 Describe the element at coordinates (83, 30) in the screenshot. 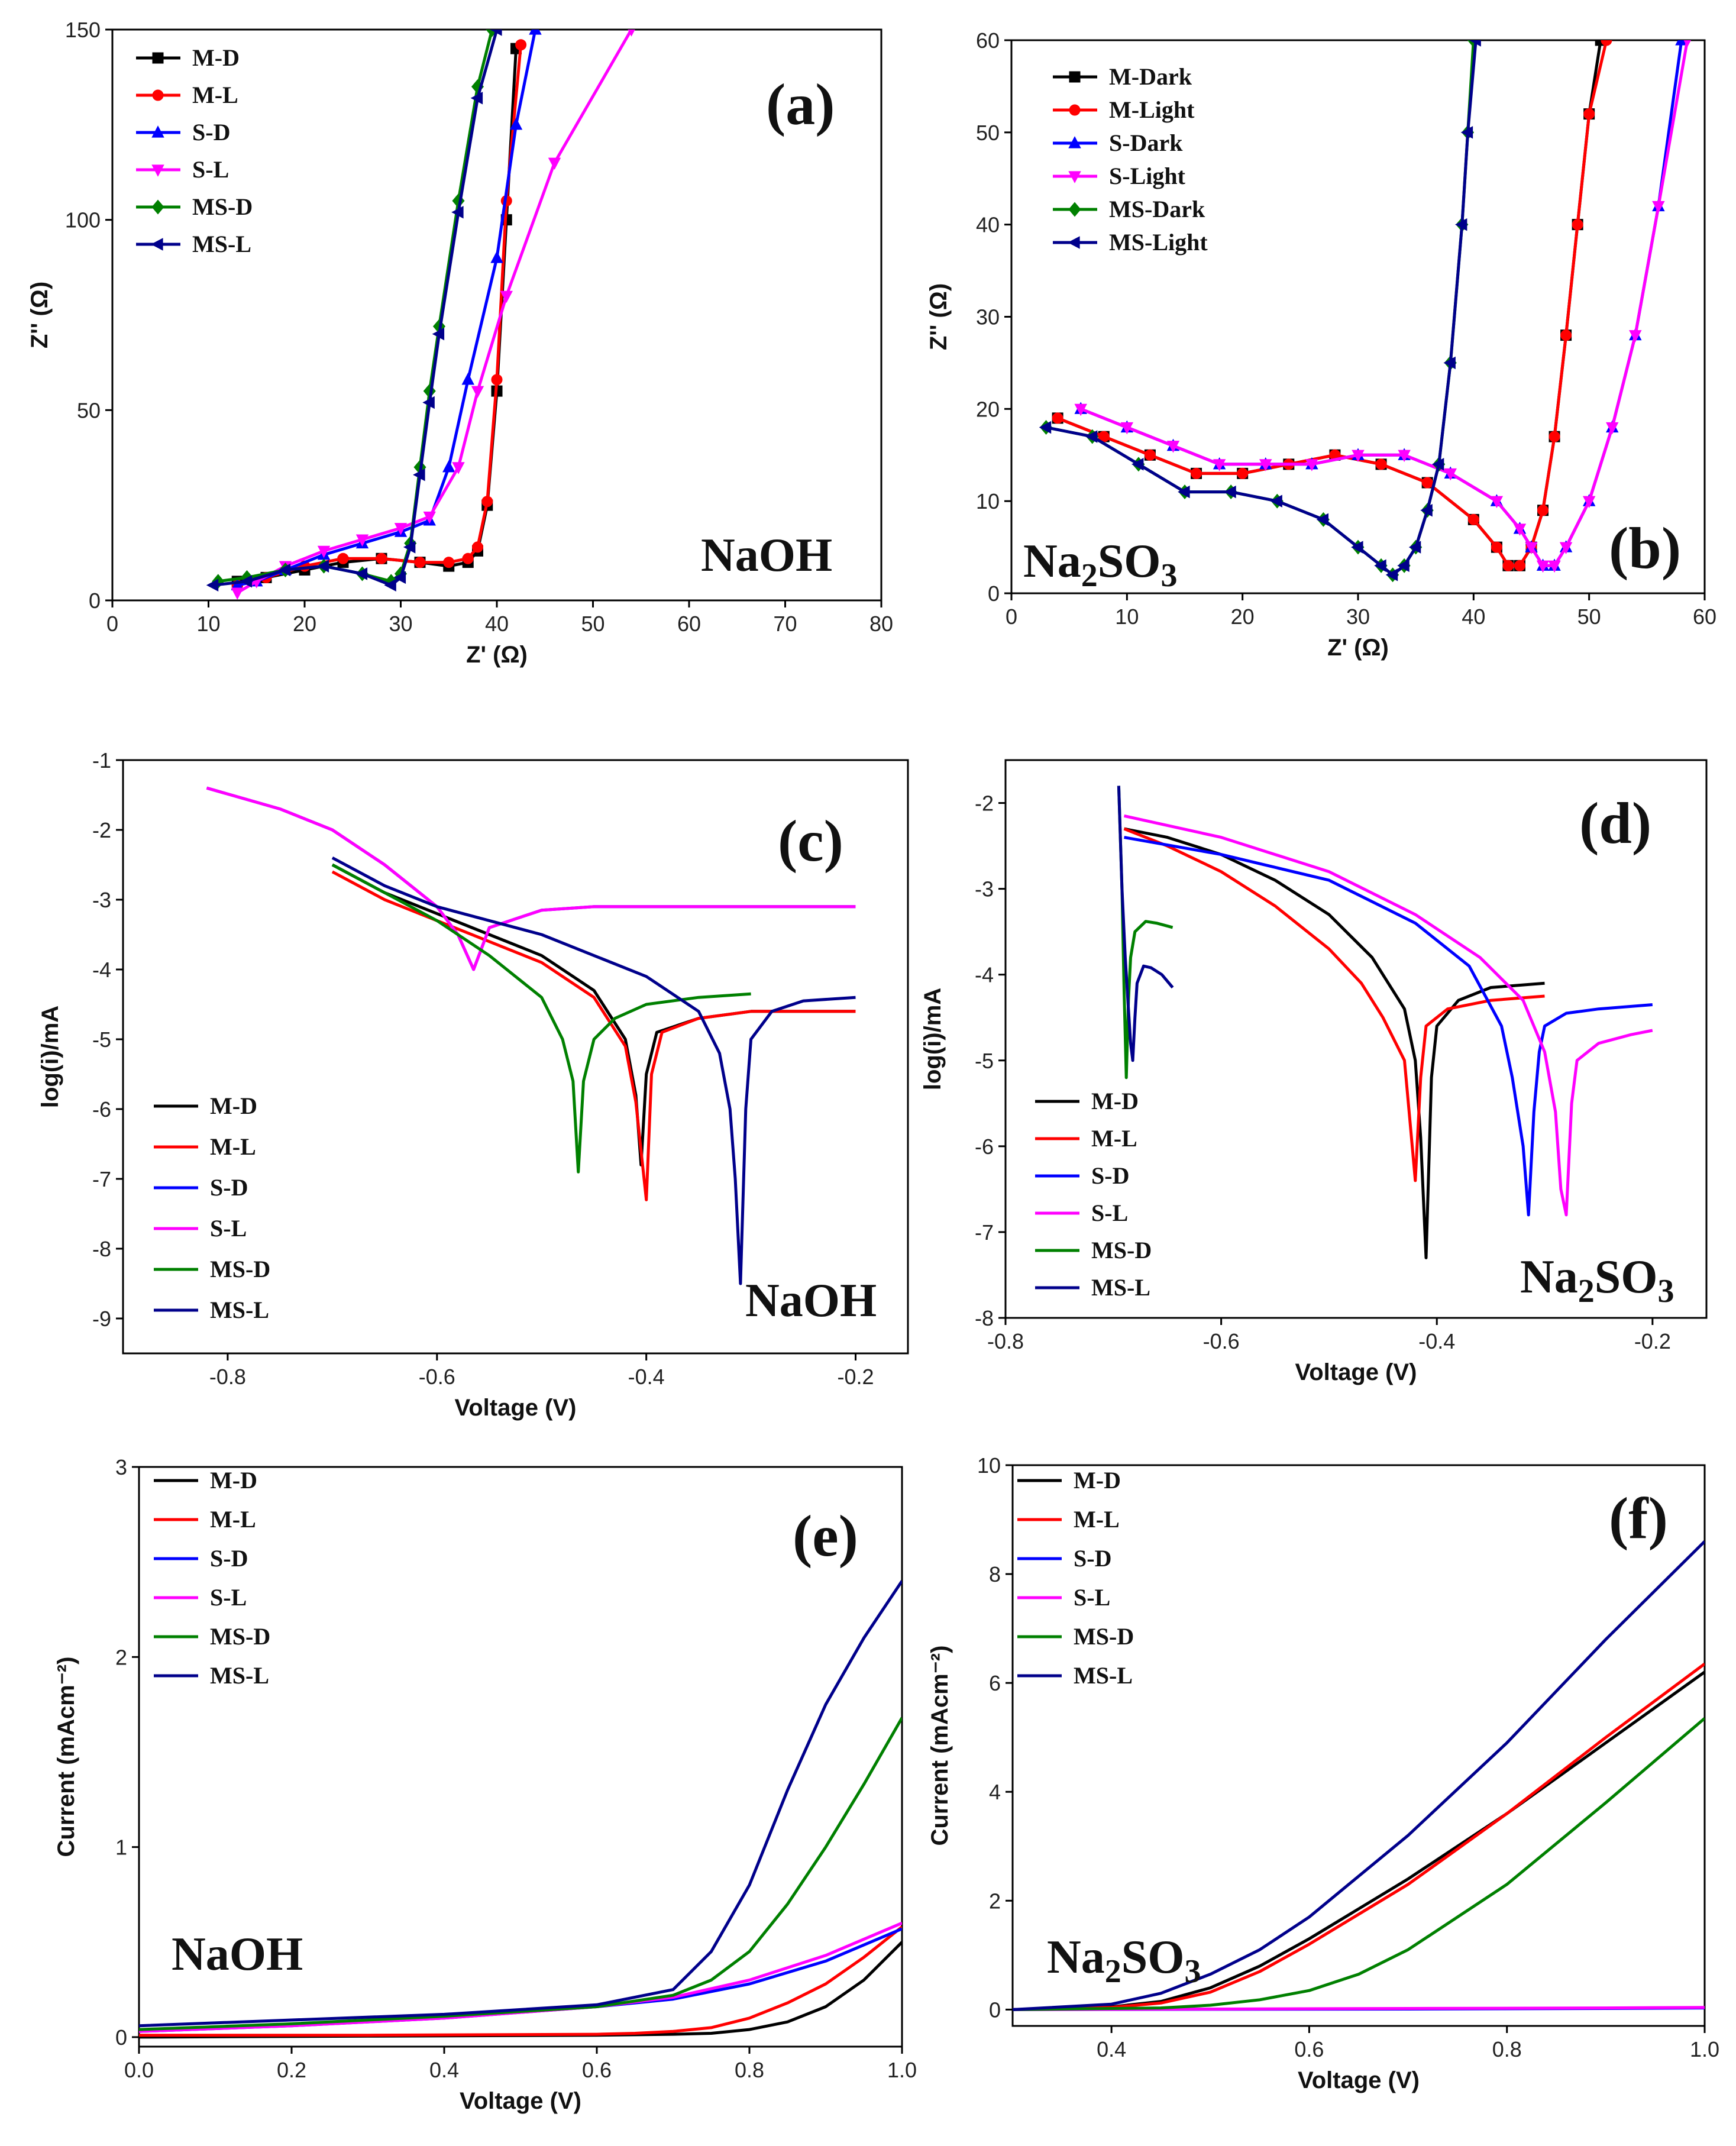

I see `y-tick-label: 150` at that location.